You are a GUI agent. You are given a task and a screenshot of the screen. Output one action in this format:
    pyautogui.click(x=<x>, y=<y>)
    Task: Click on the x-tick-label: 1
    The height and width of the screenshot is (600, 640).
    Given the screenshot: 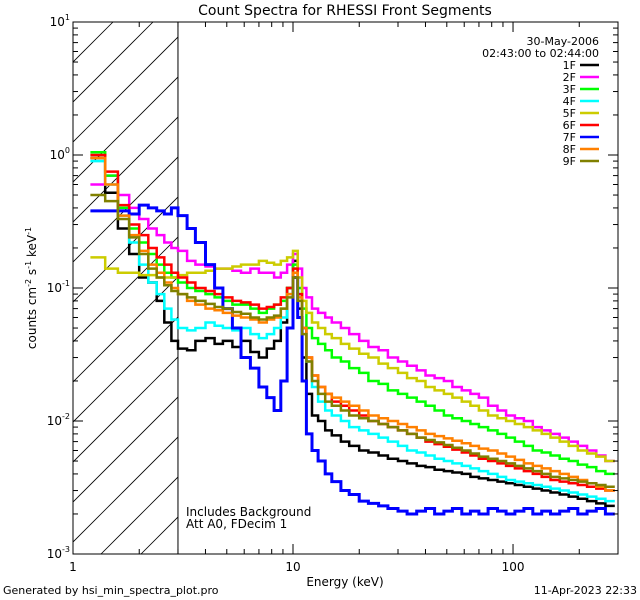 What is the action you would take?
    pyautogui.click(x=73, y=567)
    